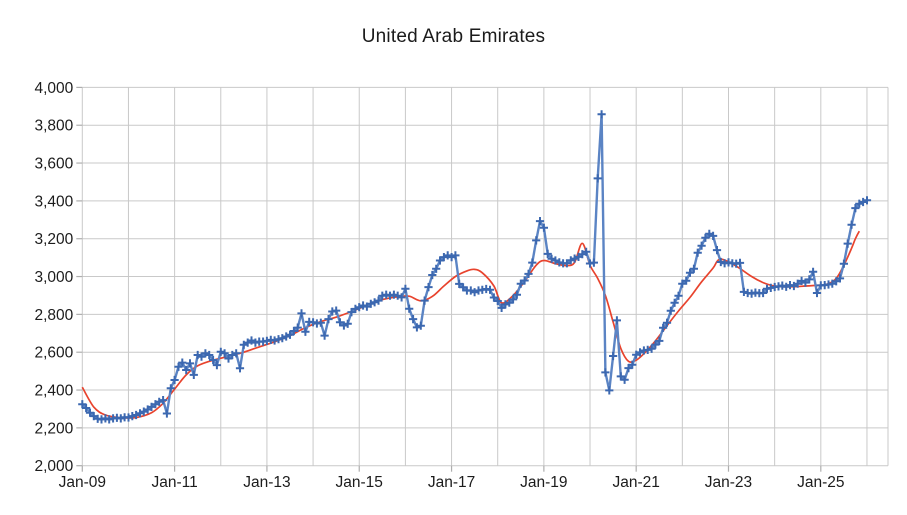  What do you see at coordinates (359, 482) in the screenshot?
I see `x-tick-label: Jan-15` at bounding box center [359, 482].